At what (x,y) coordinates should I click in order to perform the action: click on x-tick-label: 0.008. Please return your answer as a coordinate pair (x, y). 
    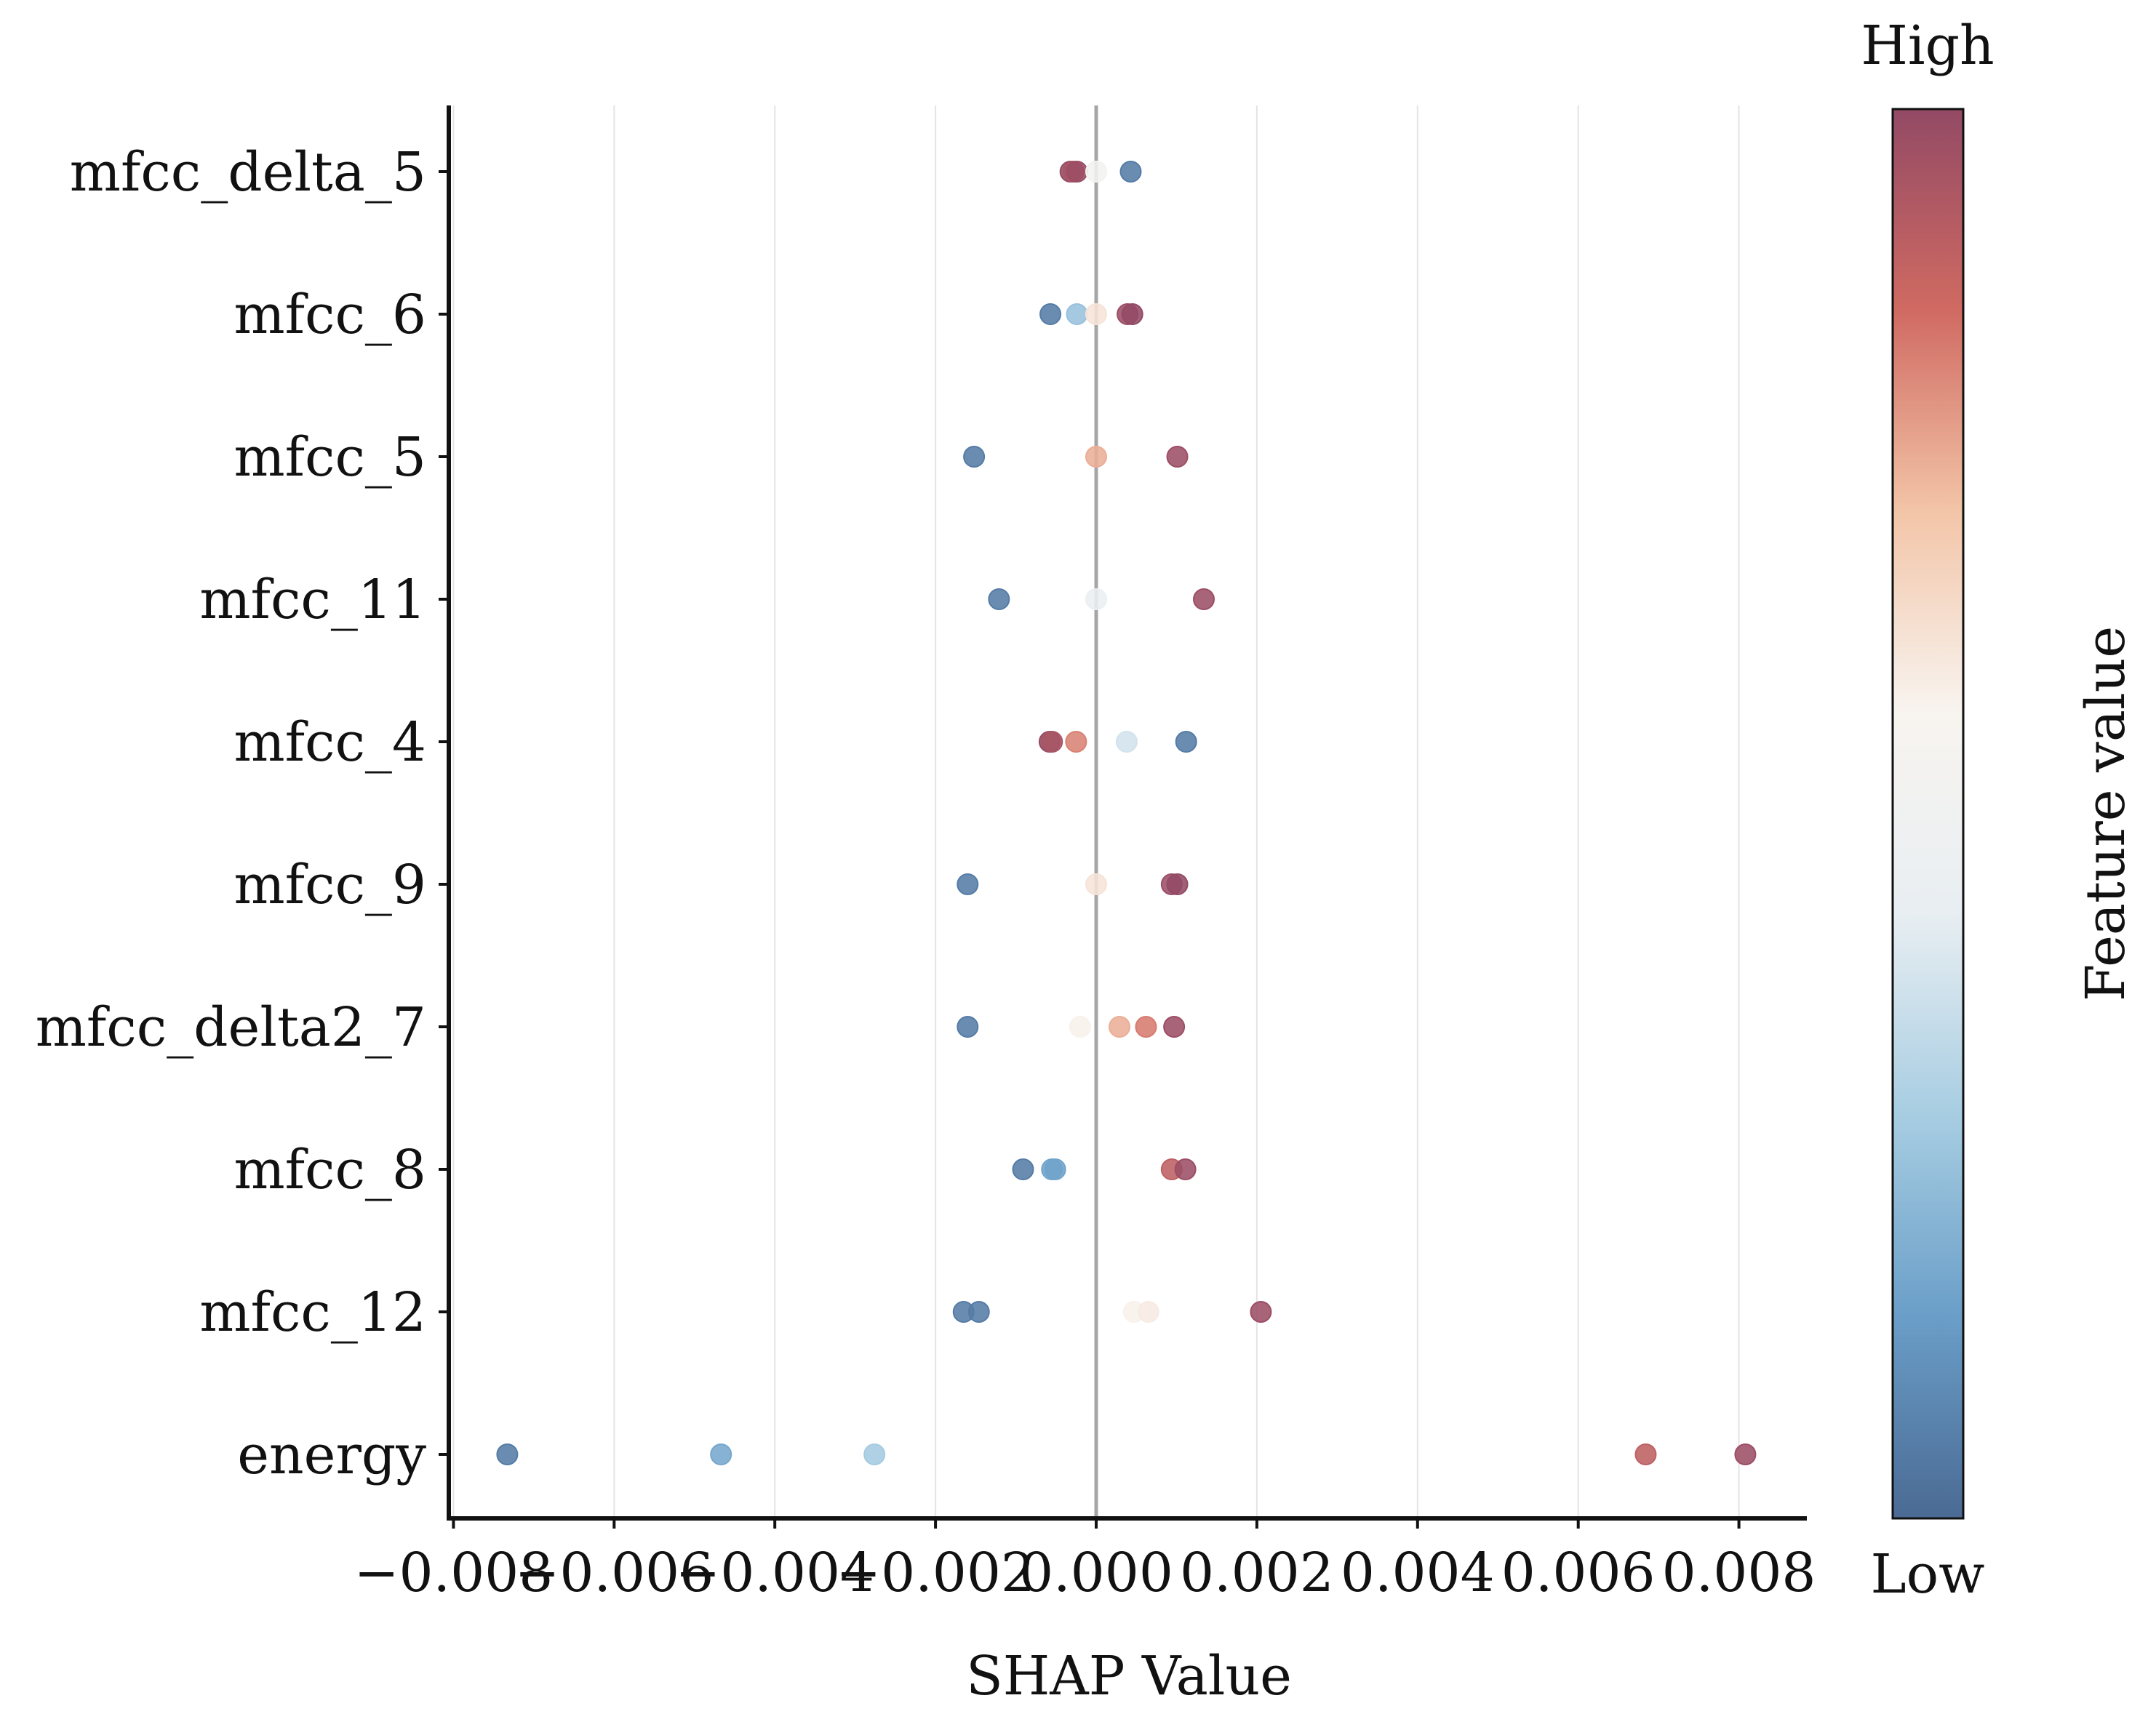
    Looking at the image, I should click on (1739, 1573).